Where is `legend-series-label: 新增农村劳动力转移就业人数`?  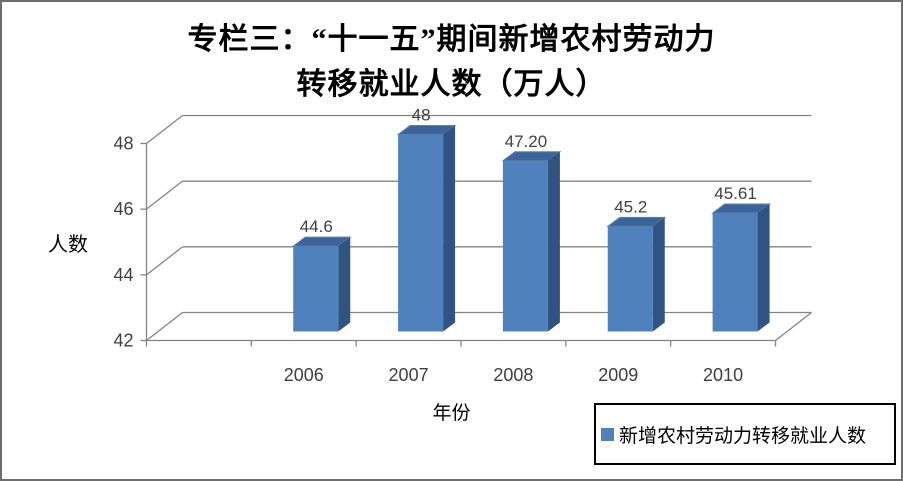
legend-series-label: 新增农村劳动力转移就业人数 is located at coordinates (743, 436).